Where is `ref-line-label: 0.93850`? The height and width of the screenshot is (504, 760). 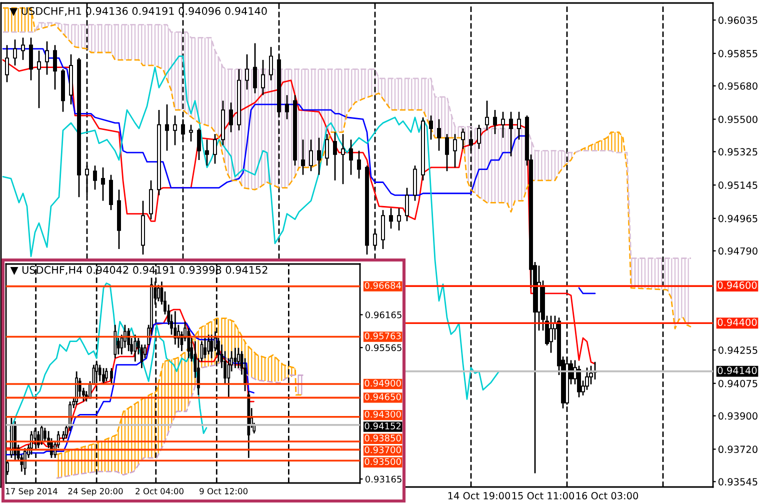
ref-line-label: 0.93850 is located at coordinates (382, 438).